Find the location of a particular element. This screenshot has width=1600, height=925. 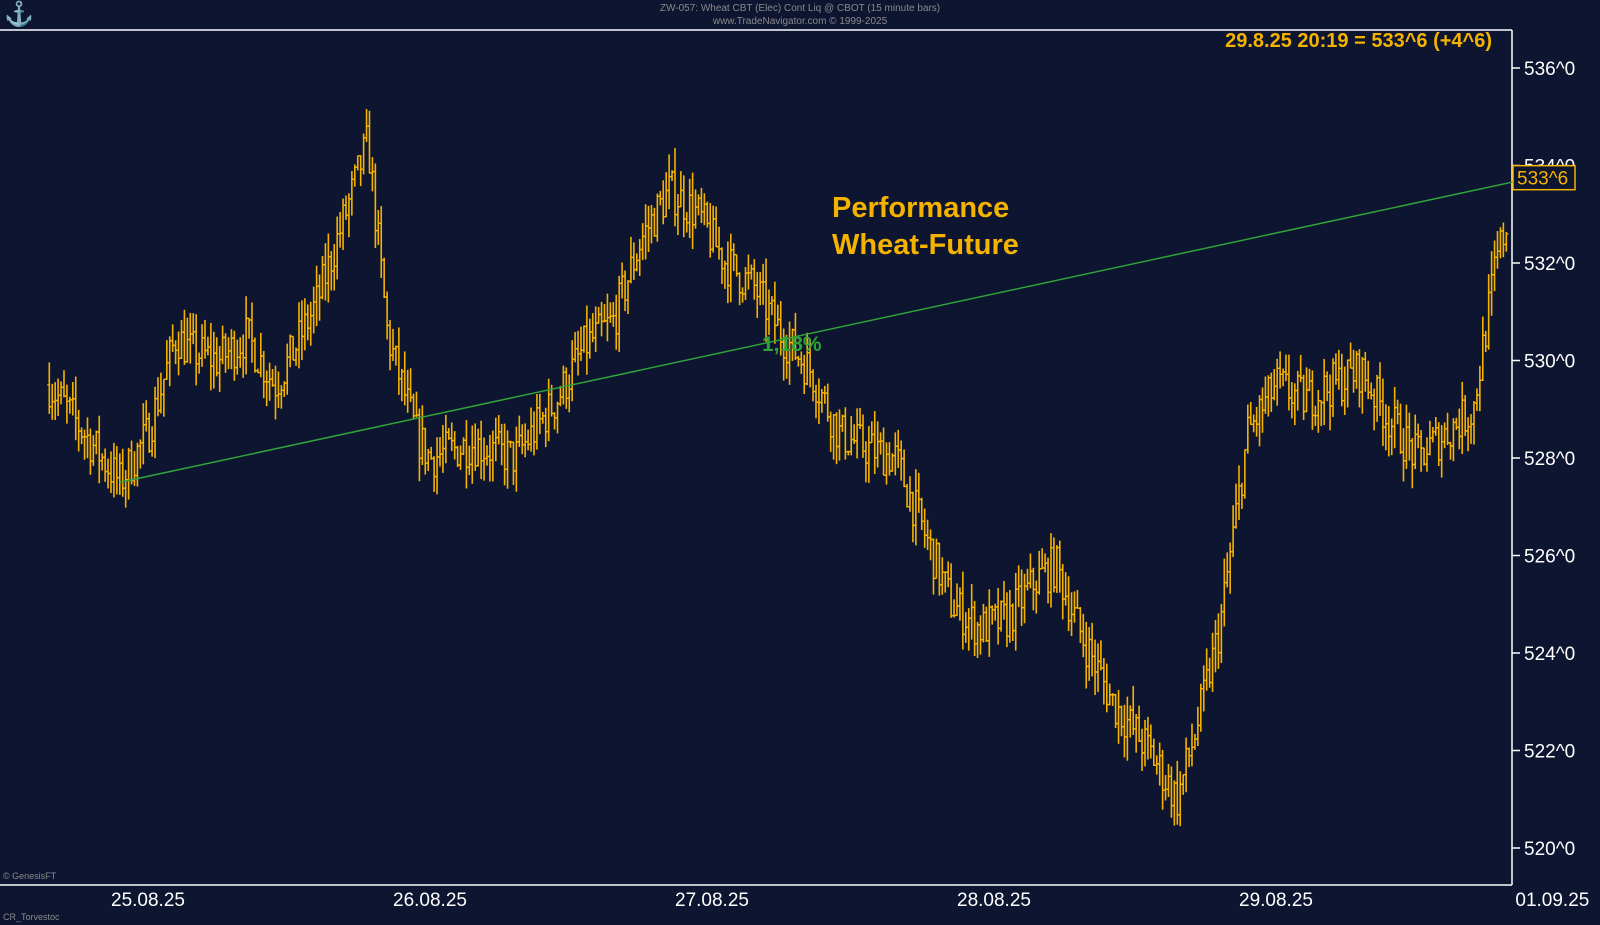

anchor-icon: ⚓ is located at coordinates (19, 14).